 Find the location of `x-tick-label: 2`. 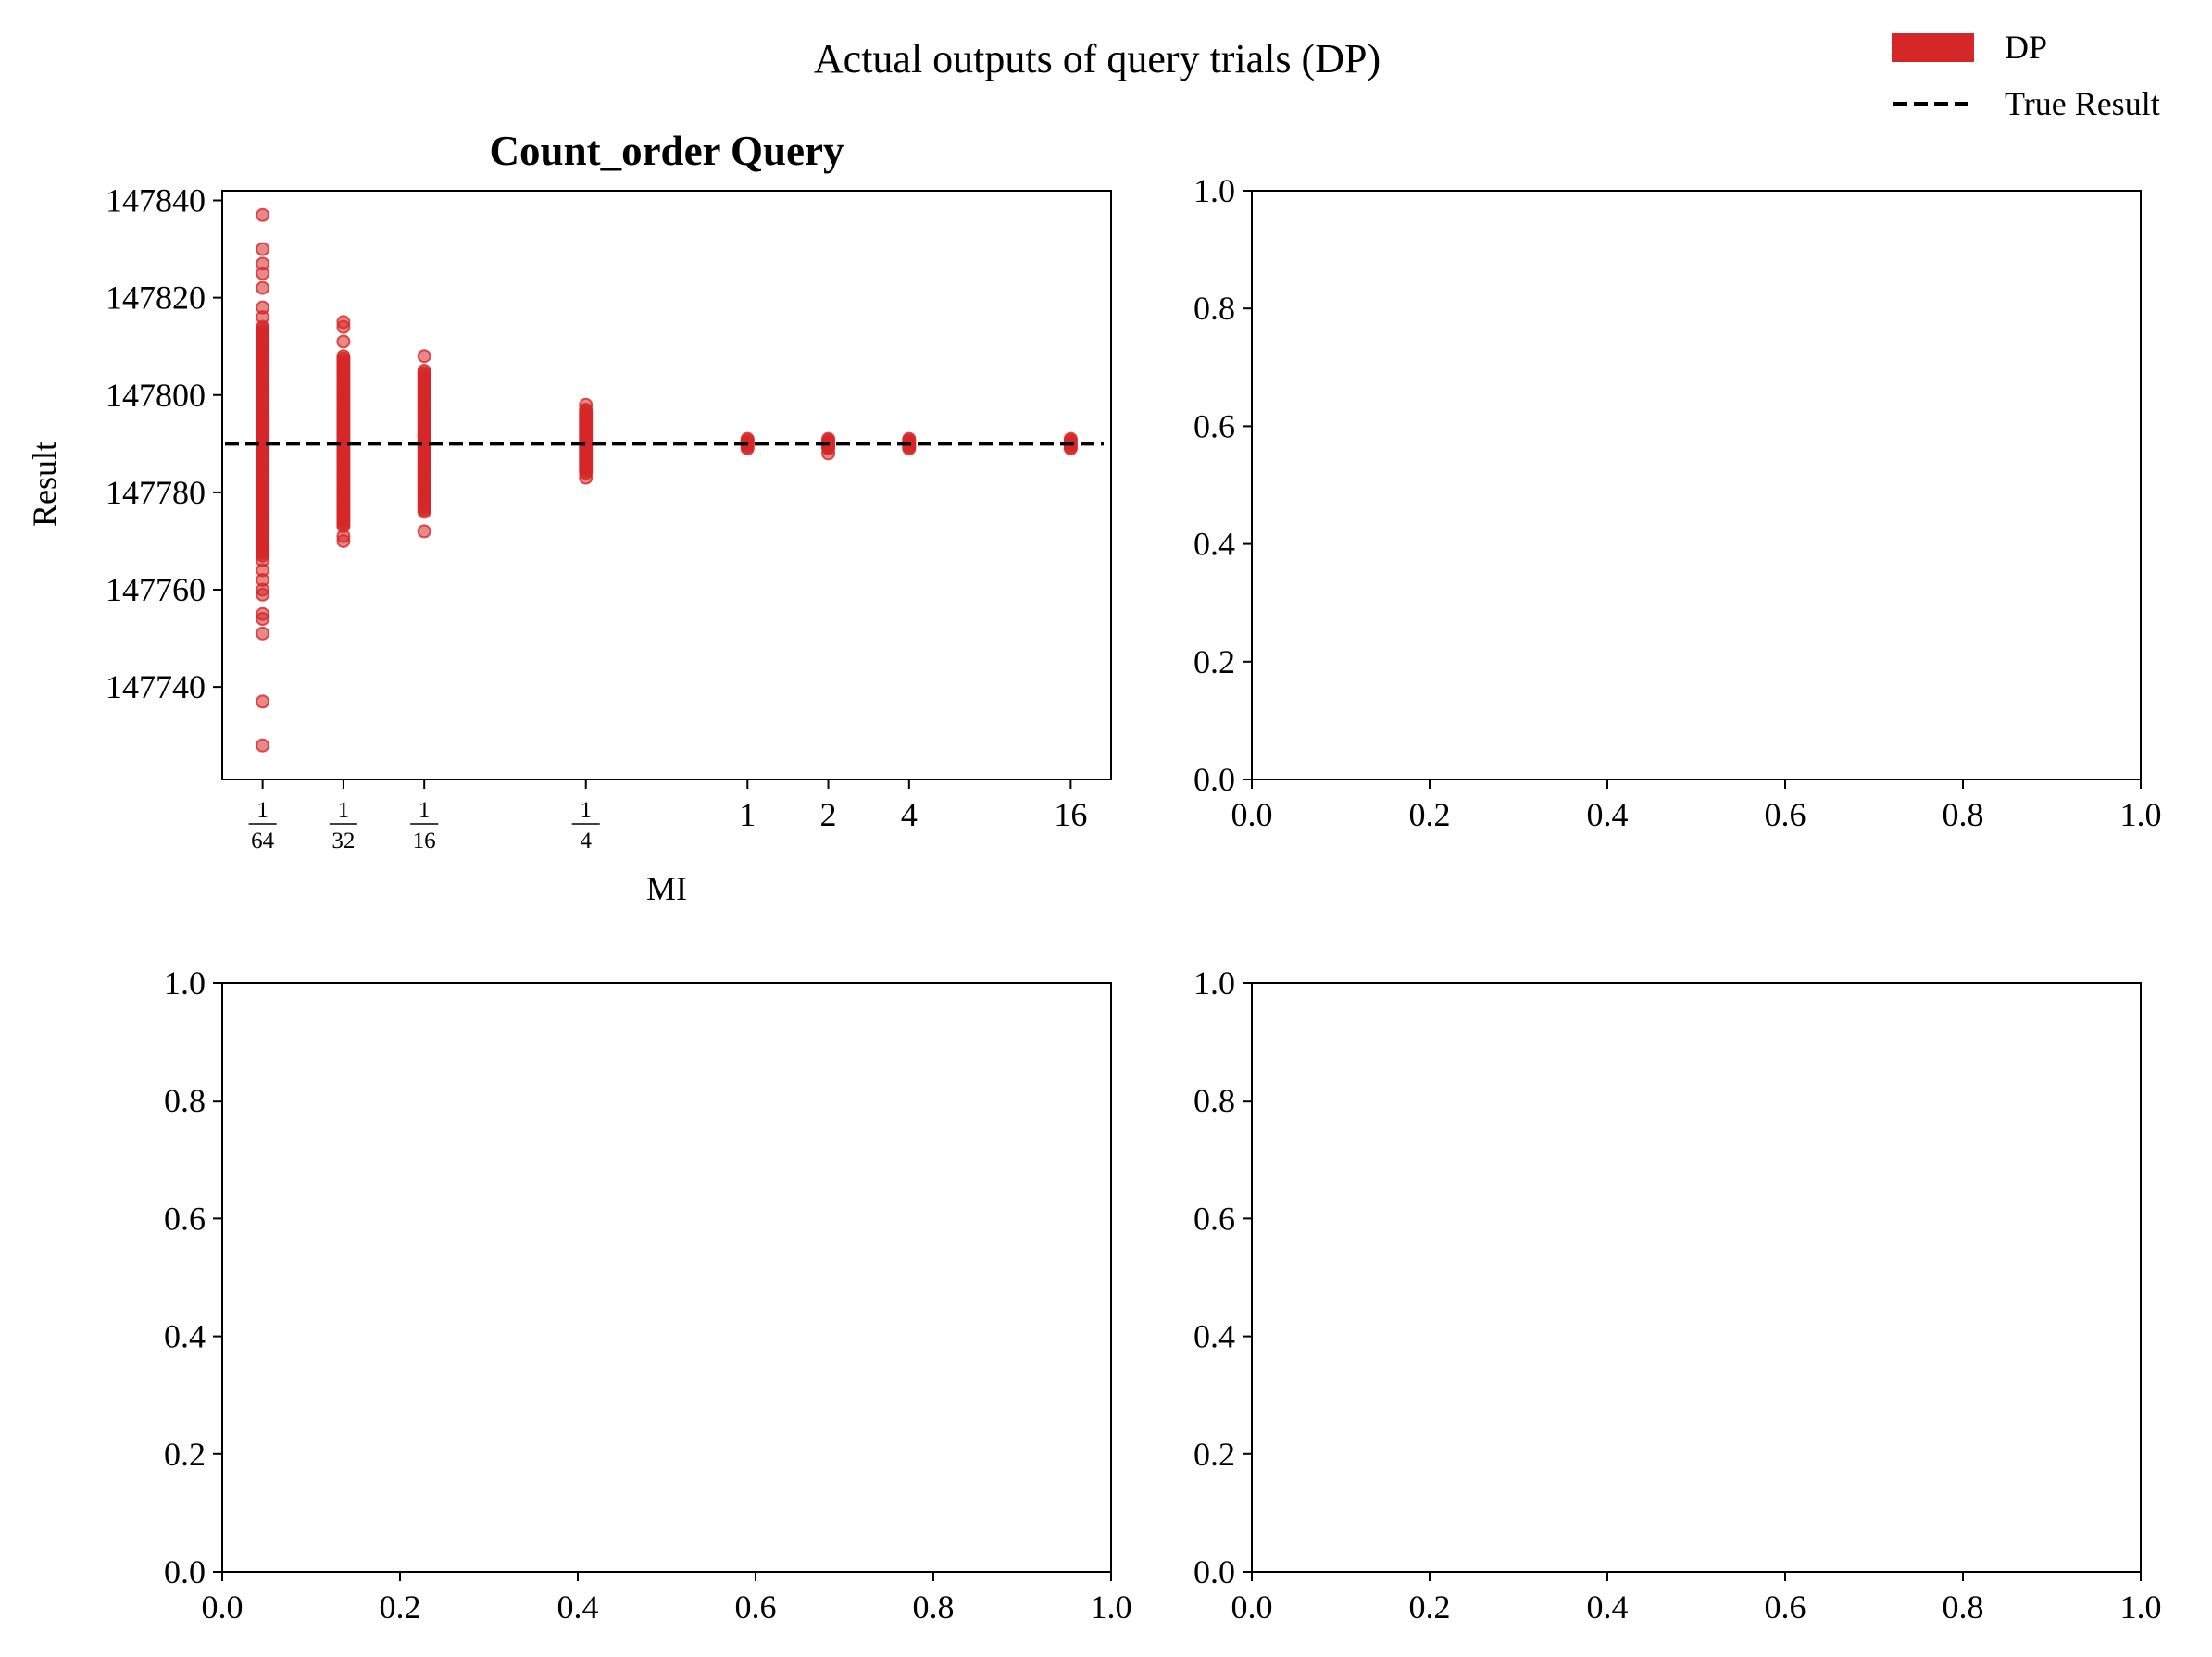

x-tick-label: 2 is located at coordinates (829, 815).